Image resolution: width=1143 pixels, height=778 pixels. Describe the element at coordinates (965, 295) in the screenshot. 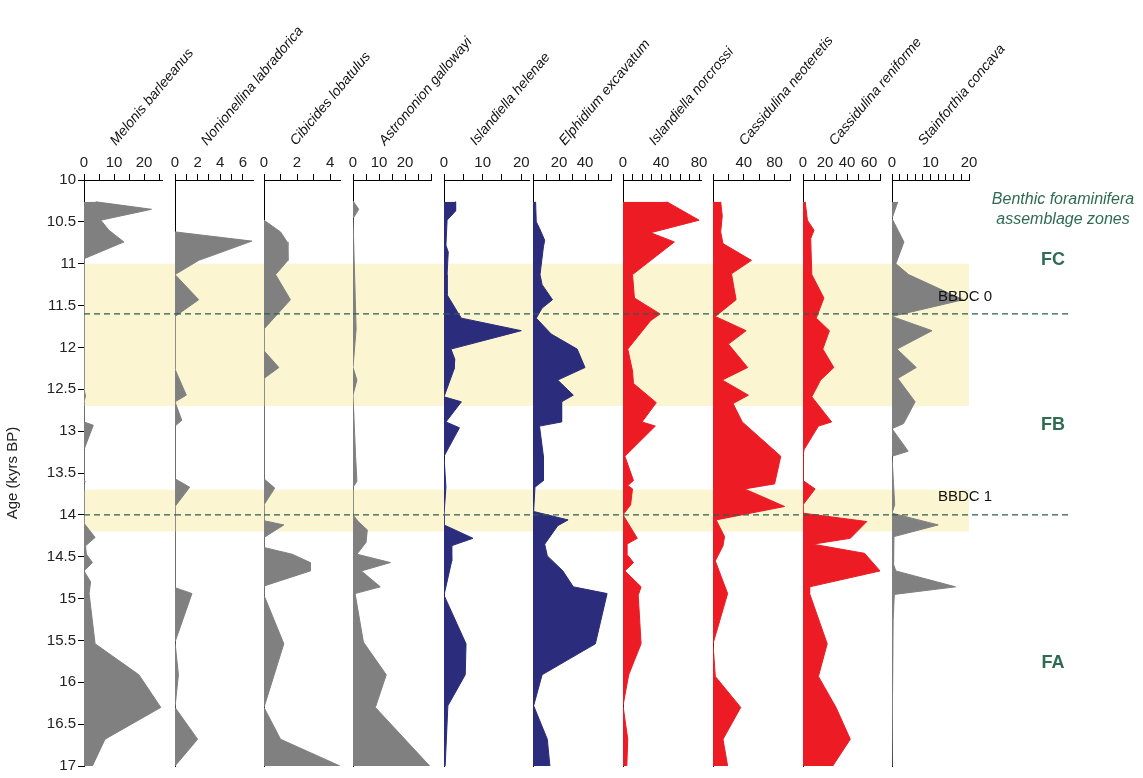

I see `ref-line-label: BBDC 0` at that location.